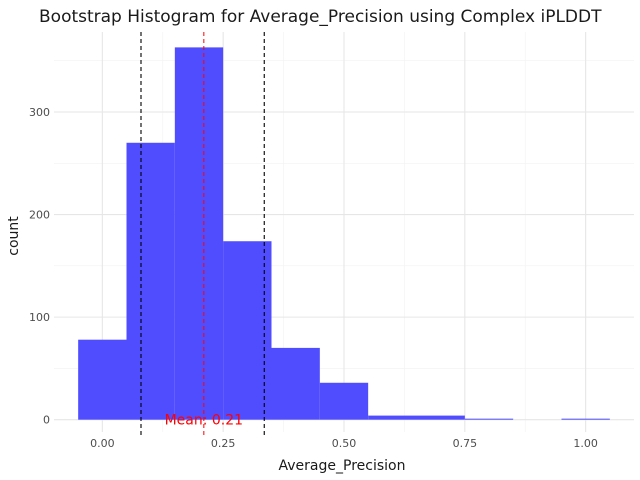 The image size is (640, 480). Describe the element at coordinates (223, 443) in the screenshot. I see `x-tick-label: 0.25` at that location.